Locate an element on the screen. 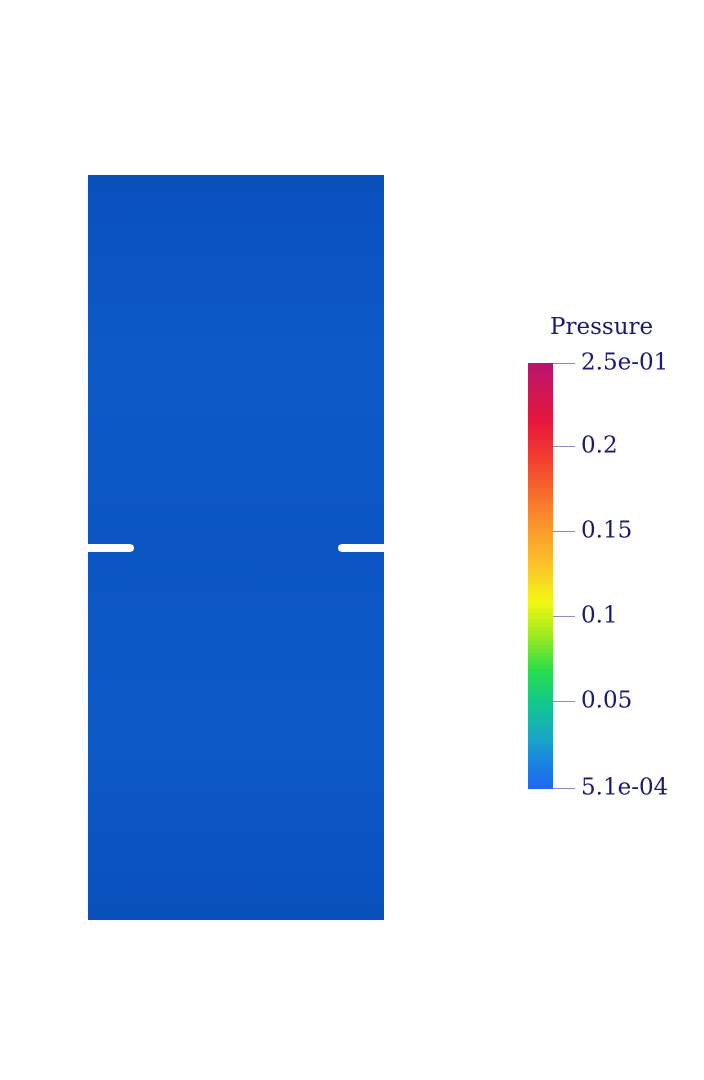 This screenshot has height=1080, width=704. legend-tick-max is located at coordinates (564, 363).